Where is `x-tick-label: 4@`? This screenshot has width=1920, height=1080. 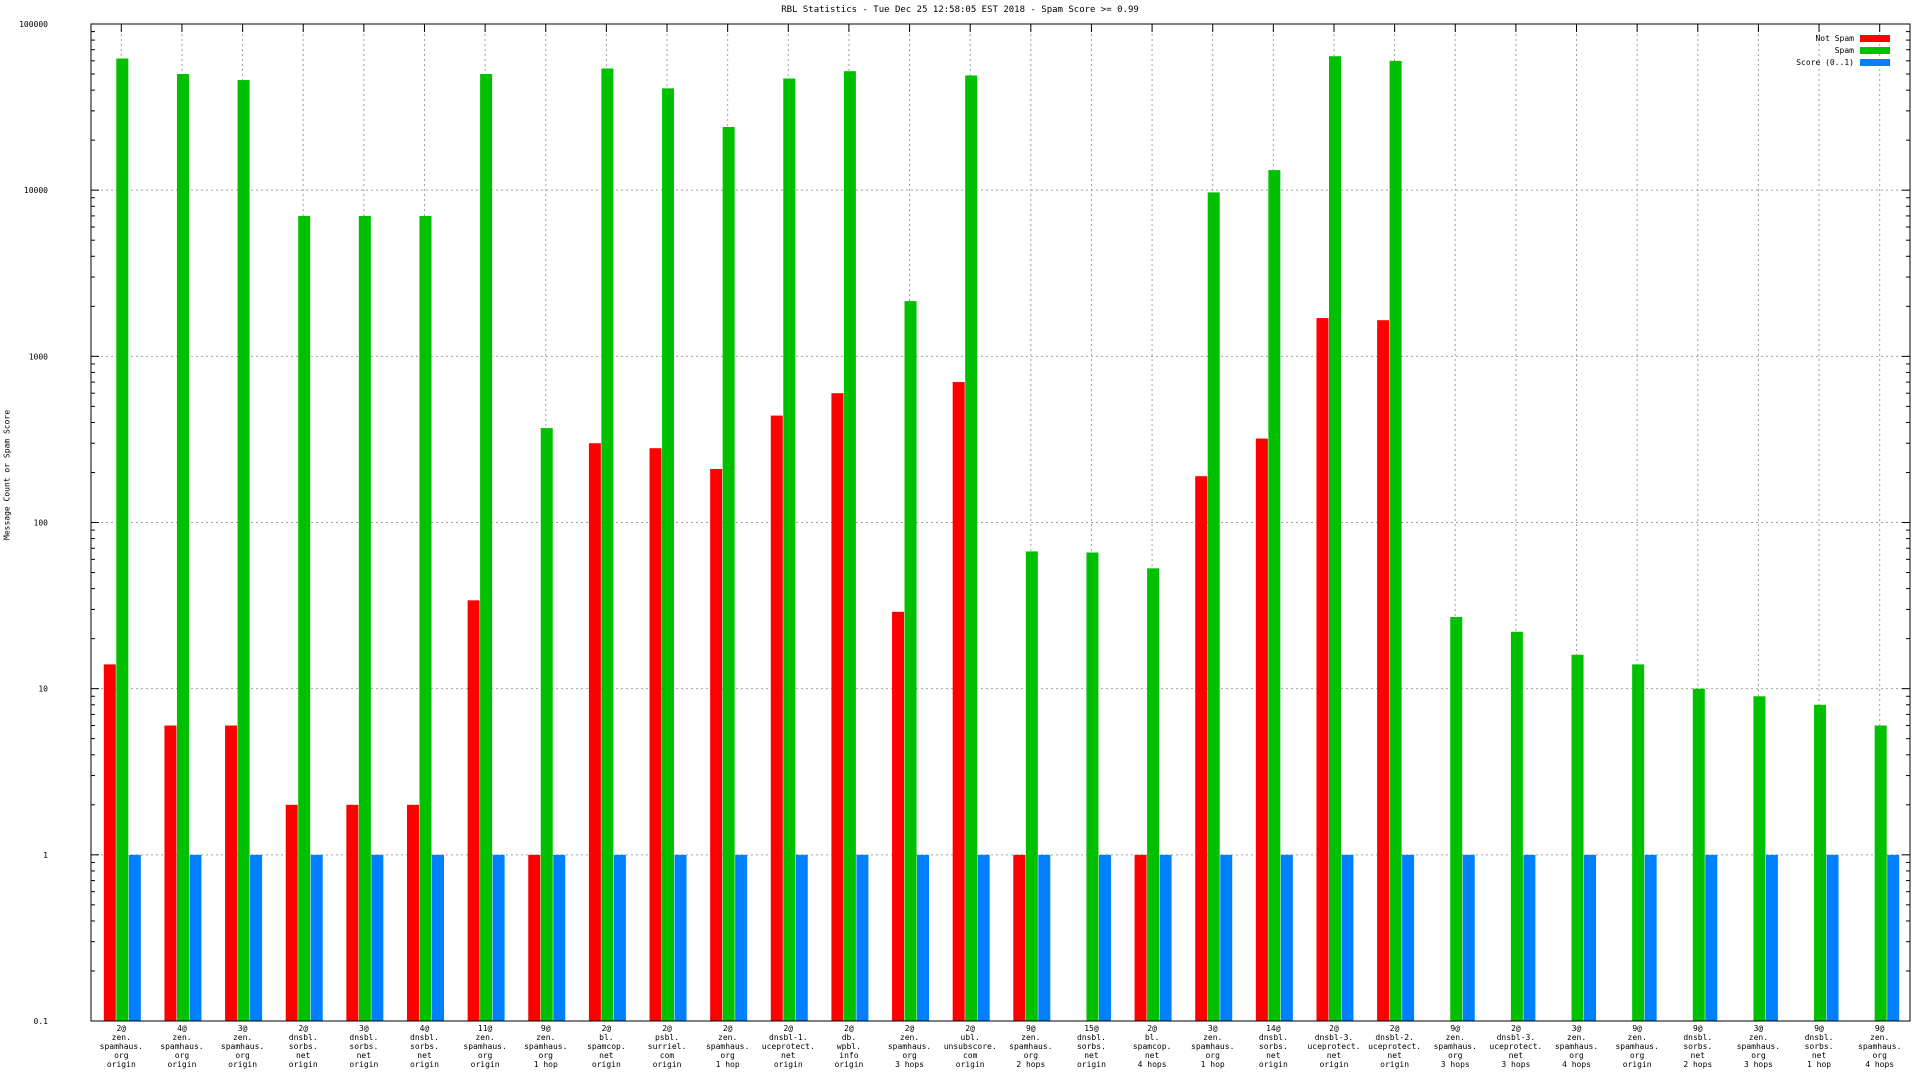
x-tick-label: 4@ is located at coordinates (182, 1028).